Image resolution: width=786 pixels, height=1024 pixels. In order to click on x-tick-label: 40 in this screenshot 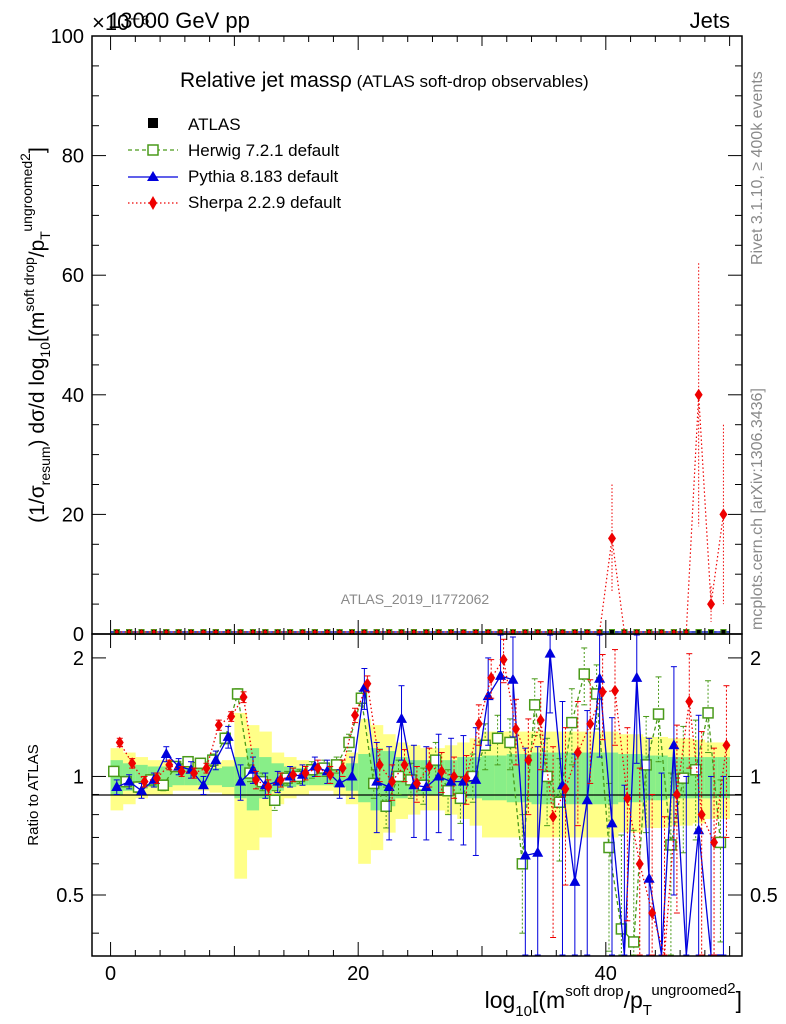, I will do `click(606, 974)`.